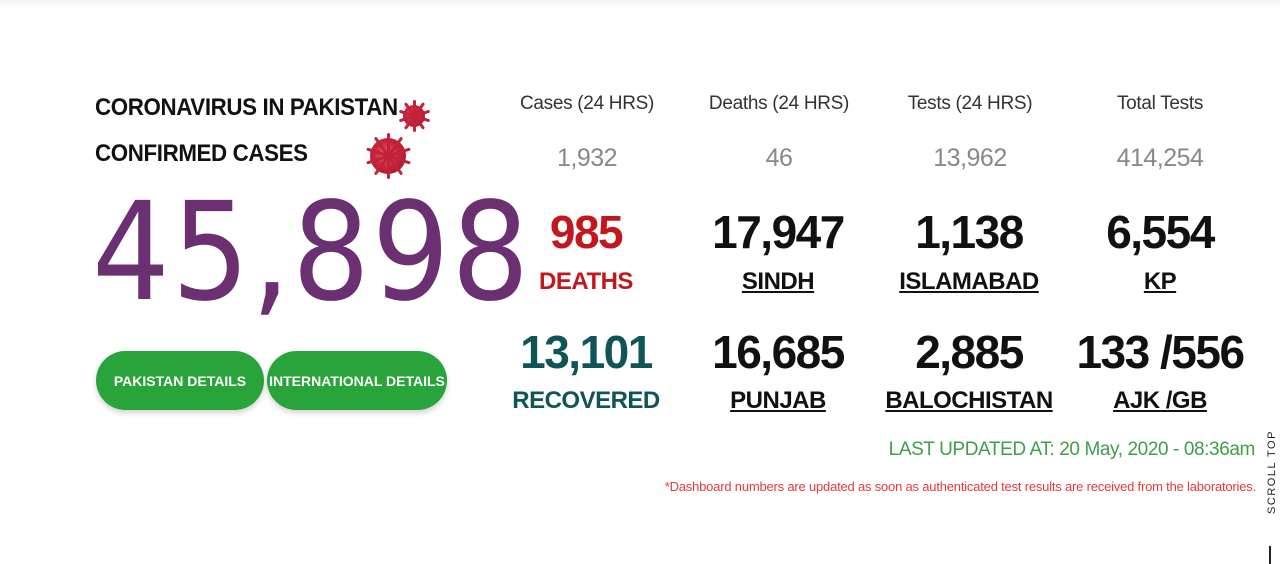  I want to click on tests-24h-value: 13,962, so click(970, 158).